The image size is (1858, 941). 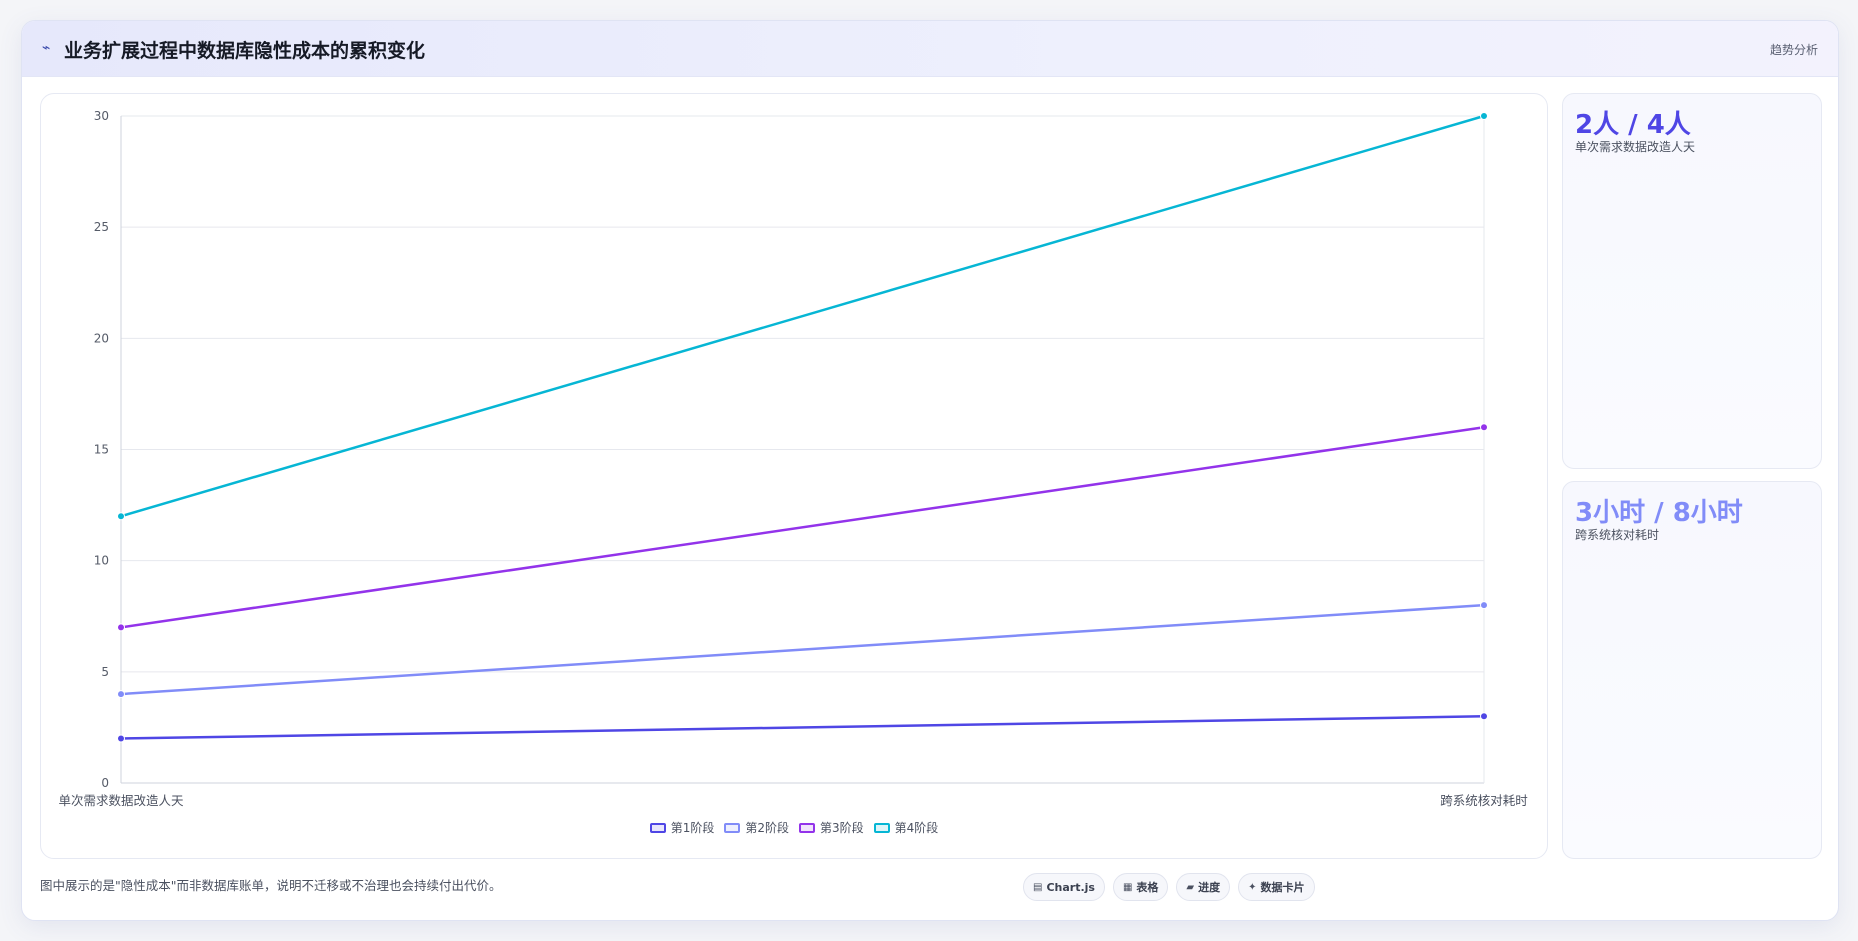 I want to click on legend-item: 第1阶段, so click(x=682, y=827).